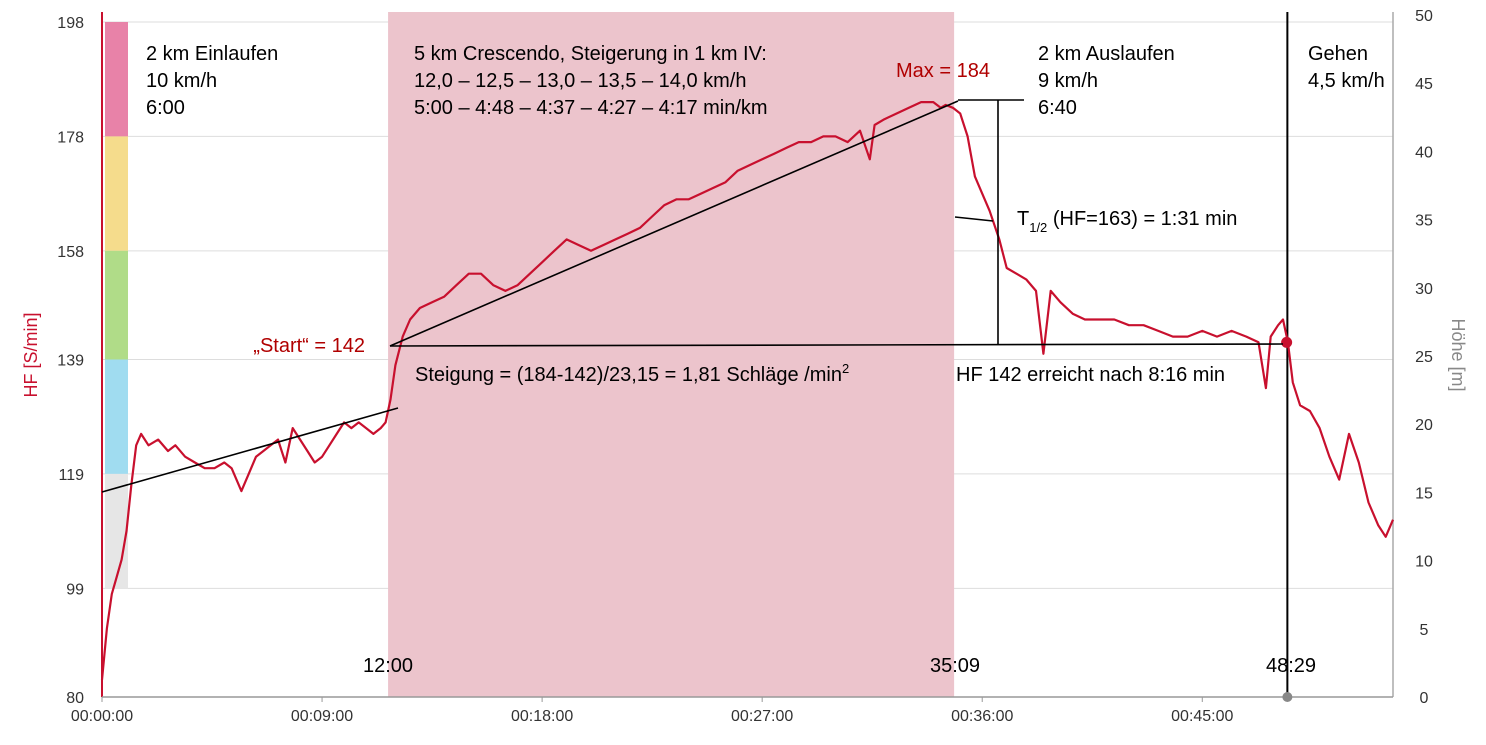 This screenshot has height=745, width=1486. I want to click on x-tick-label: 00:45:00, so click(1202, 716).